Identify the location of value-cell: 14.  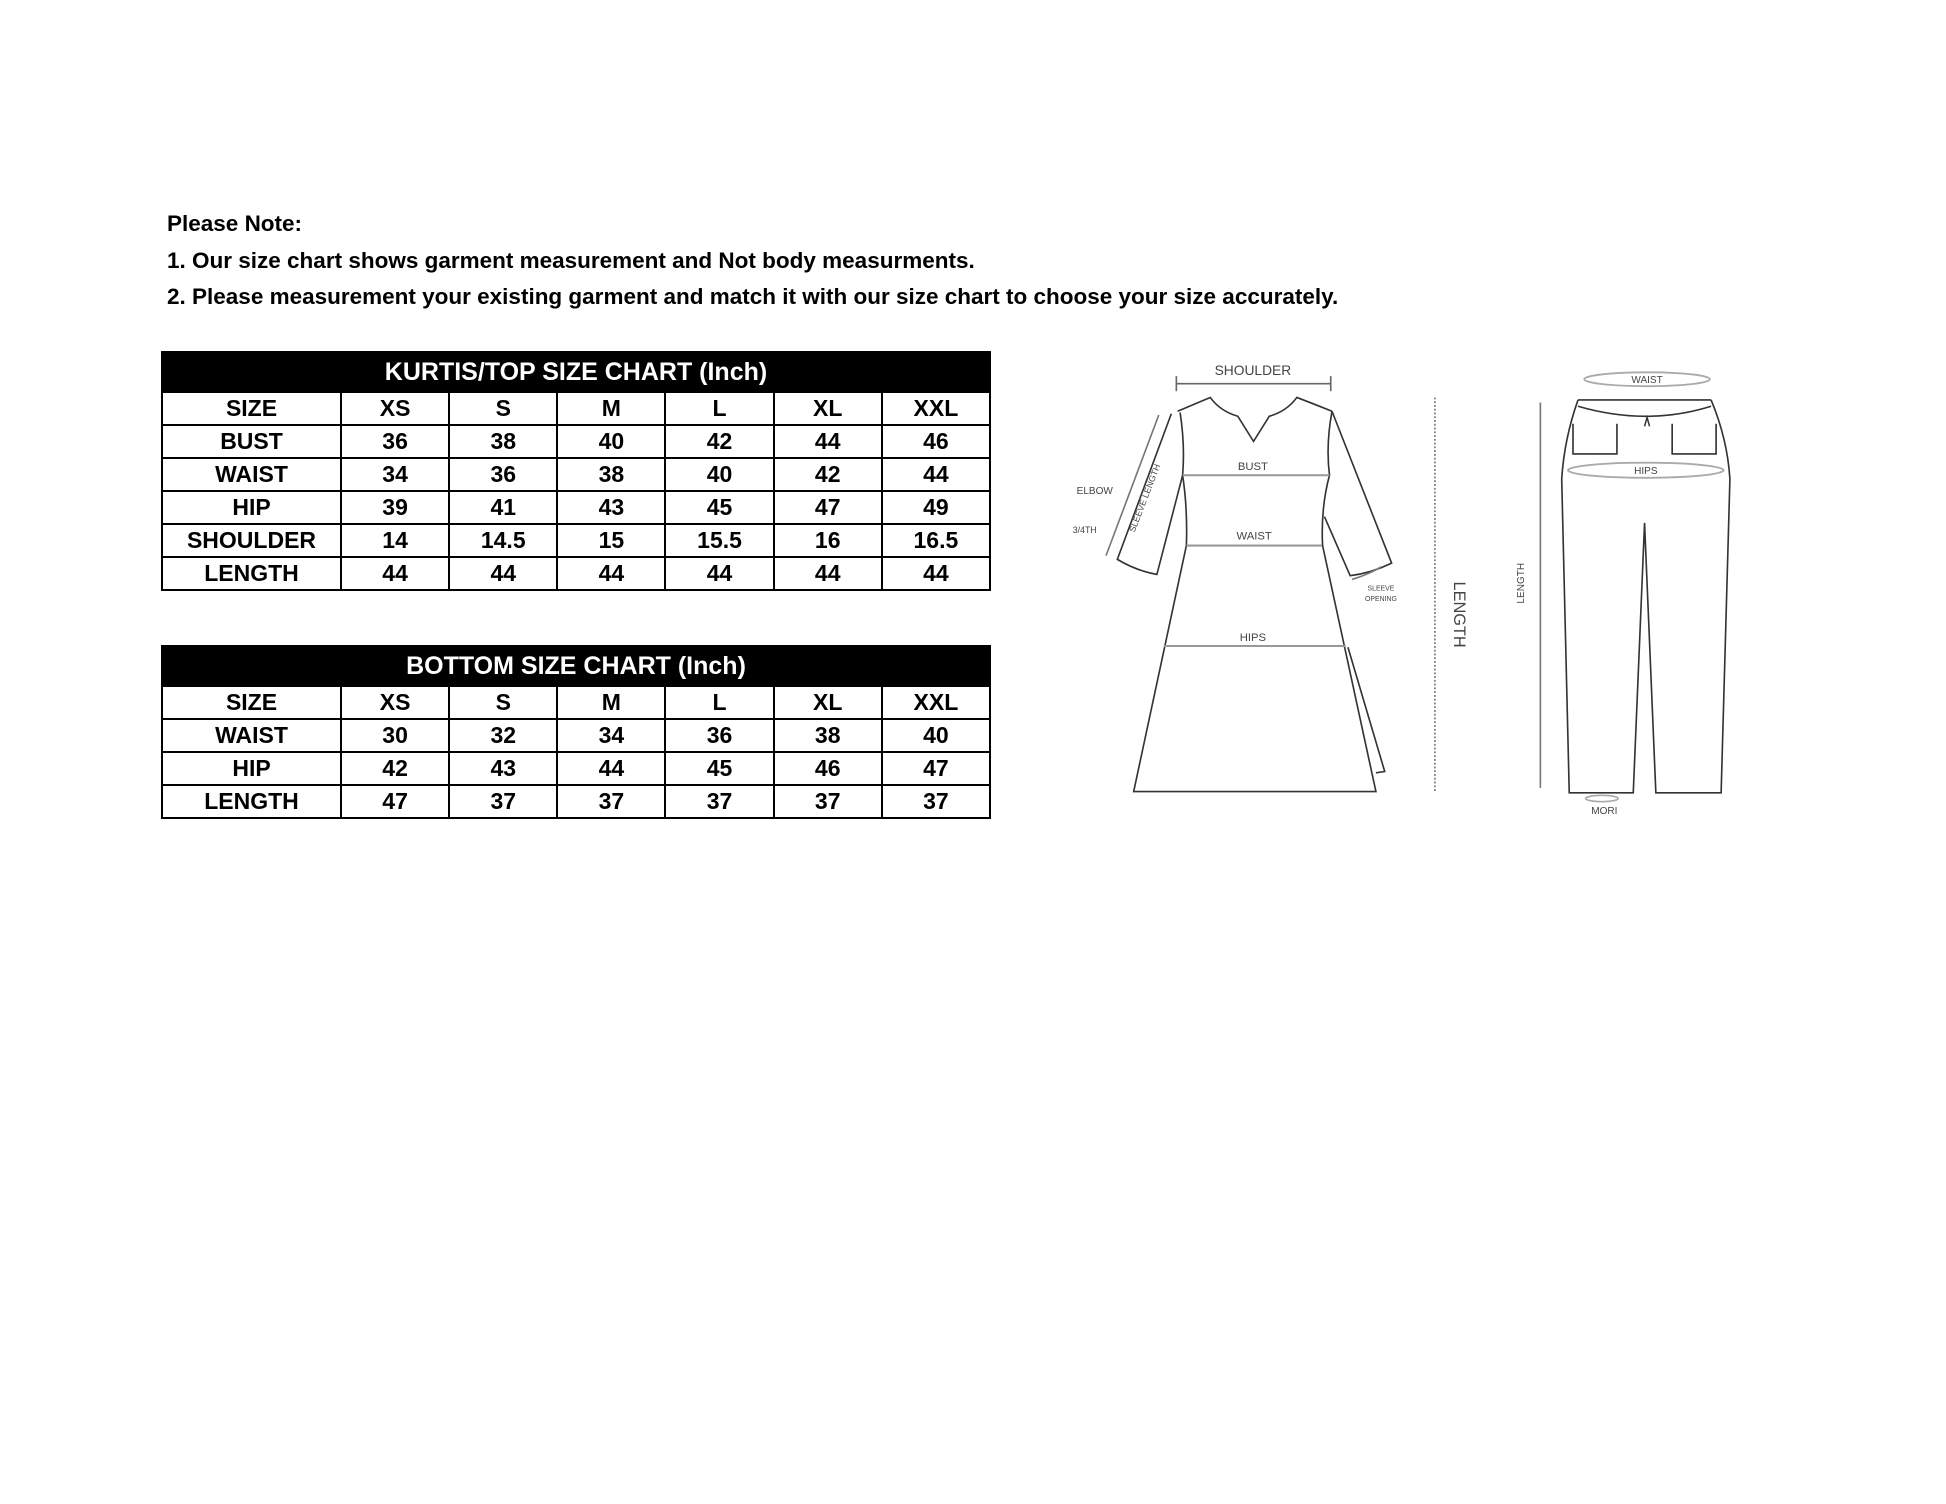
(395, 540).